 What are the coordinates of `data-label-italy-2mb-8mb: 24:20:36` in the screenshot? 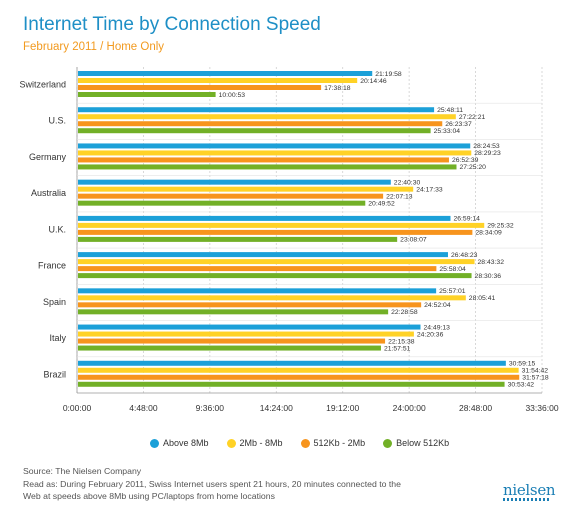 It's located at (430, 334).